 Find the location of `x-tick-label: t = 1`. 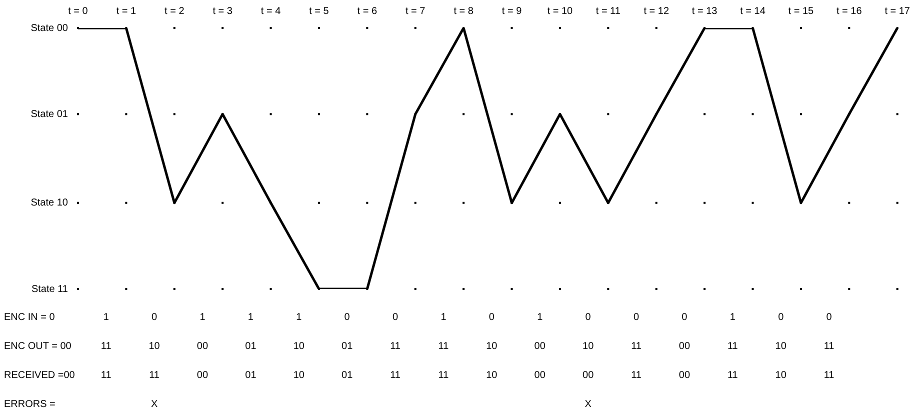

x-tick-label: t = 1 is located at coordinates (126, 11).